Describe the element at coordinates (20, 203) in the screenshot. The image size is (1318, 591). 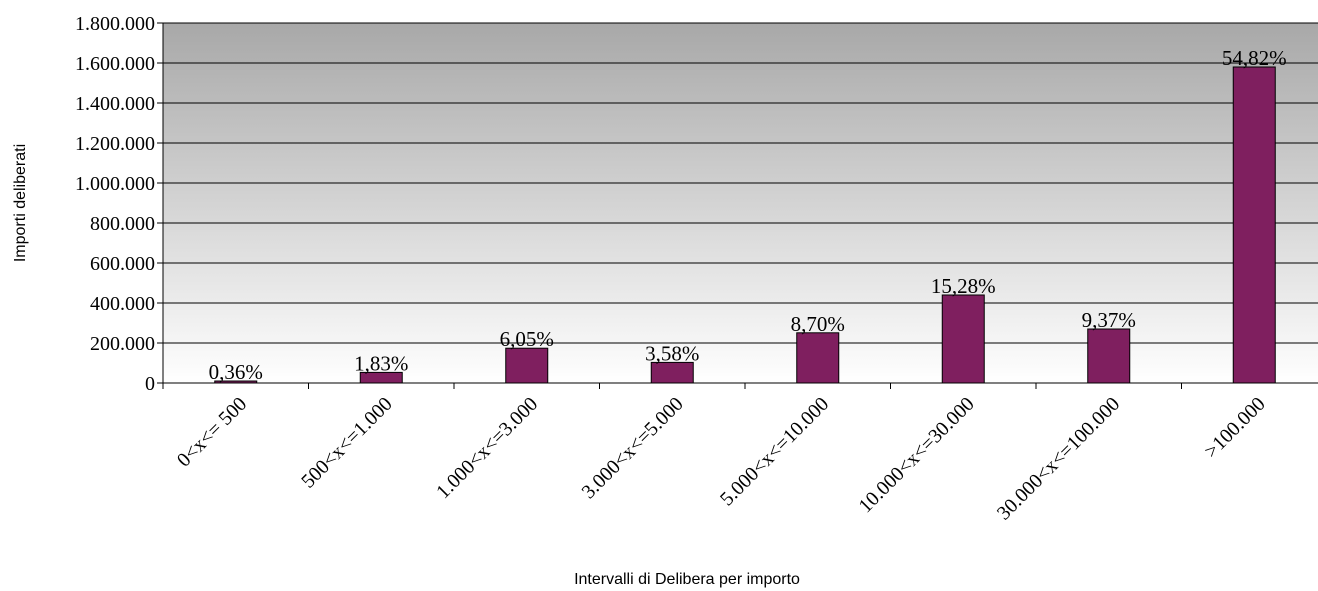
I see `y-axis-title: Importi deliberati` at that location.